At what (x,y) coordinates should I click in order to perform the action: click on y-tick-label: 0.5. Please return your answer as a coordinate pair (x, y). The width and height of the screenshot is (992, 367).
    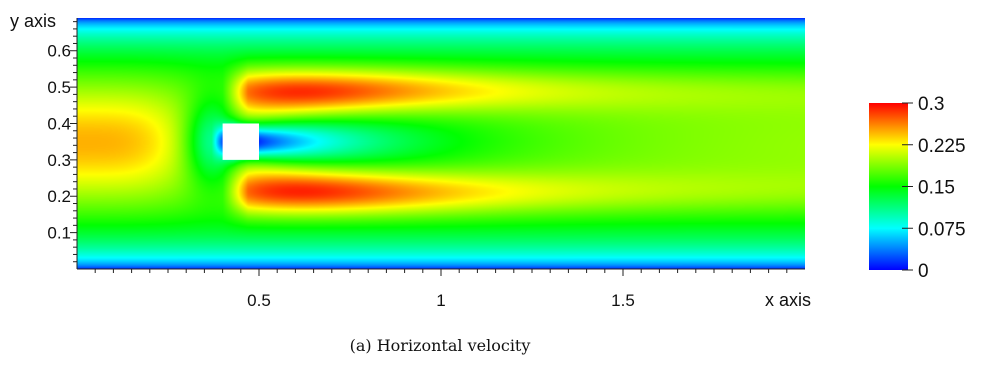
    Looking at the image, I should click on (59, 87).